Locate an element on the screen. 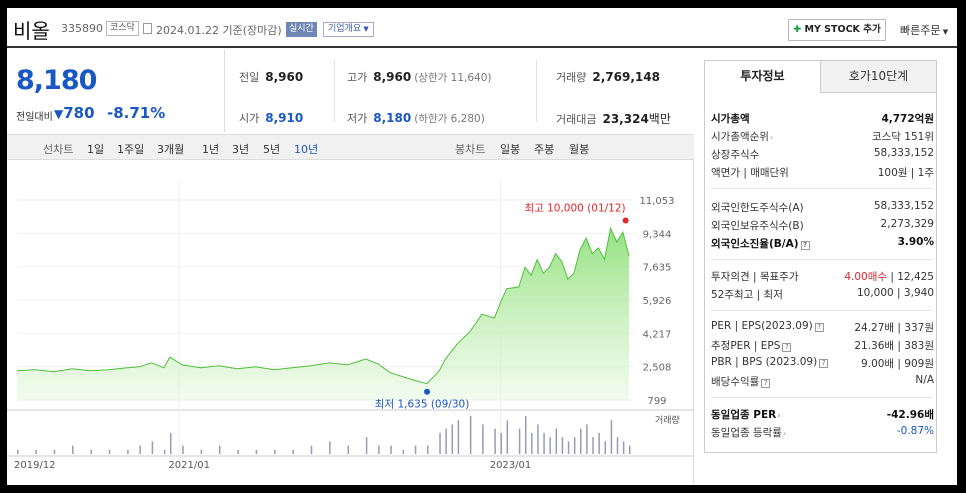  info-value: 21.36배 | 383원 is located at coordinates (894, 346).